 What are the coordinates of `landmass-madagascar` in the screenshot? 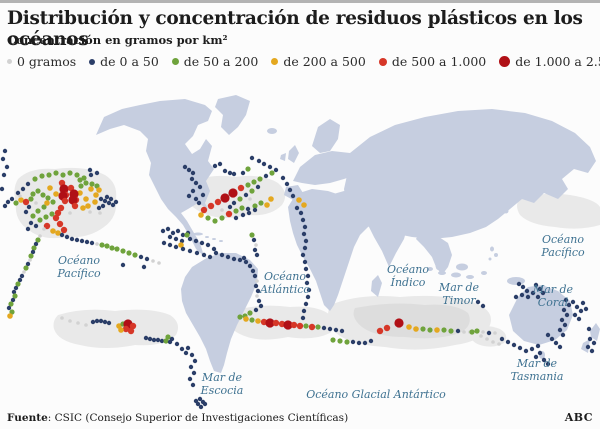 It's located at (376, 286).